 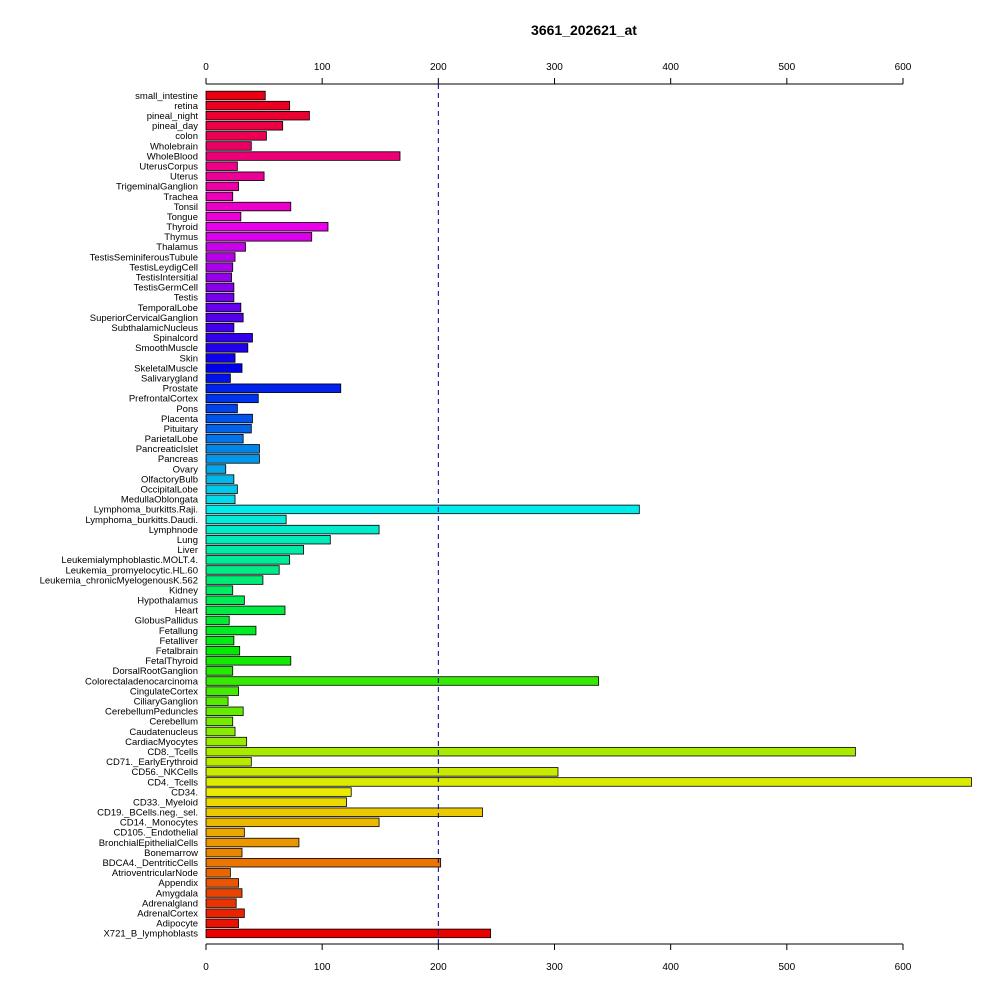 What do you see at coordinates (322, 67) in the screenshot?
I see `top-axis-tick-label: 100` at bounding box center [322, 67].